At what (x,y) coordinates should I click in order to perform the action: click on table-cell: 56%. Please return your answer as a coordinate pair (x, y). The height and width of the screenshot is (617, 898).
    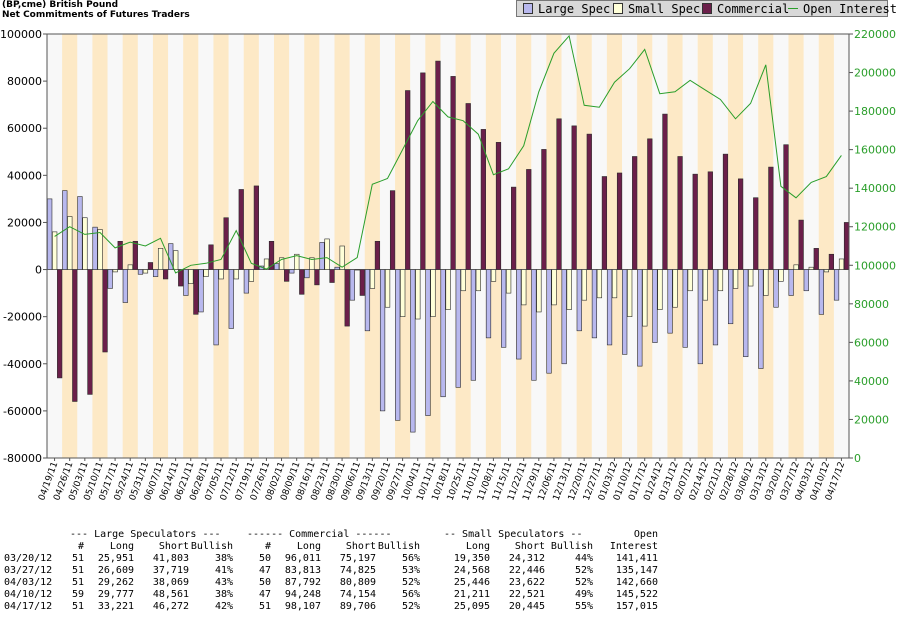
    Looking at the image, I should click on (410, 594).